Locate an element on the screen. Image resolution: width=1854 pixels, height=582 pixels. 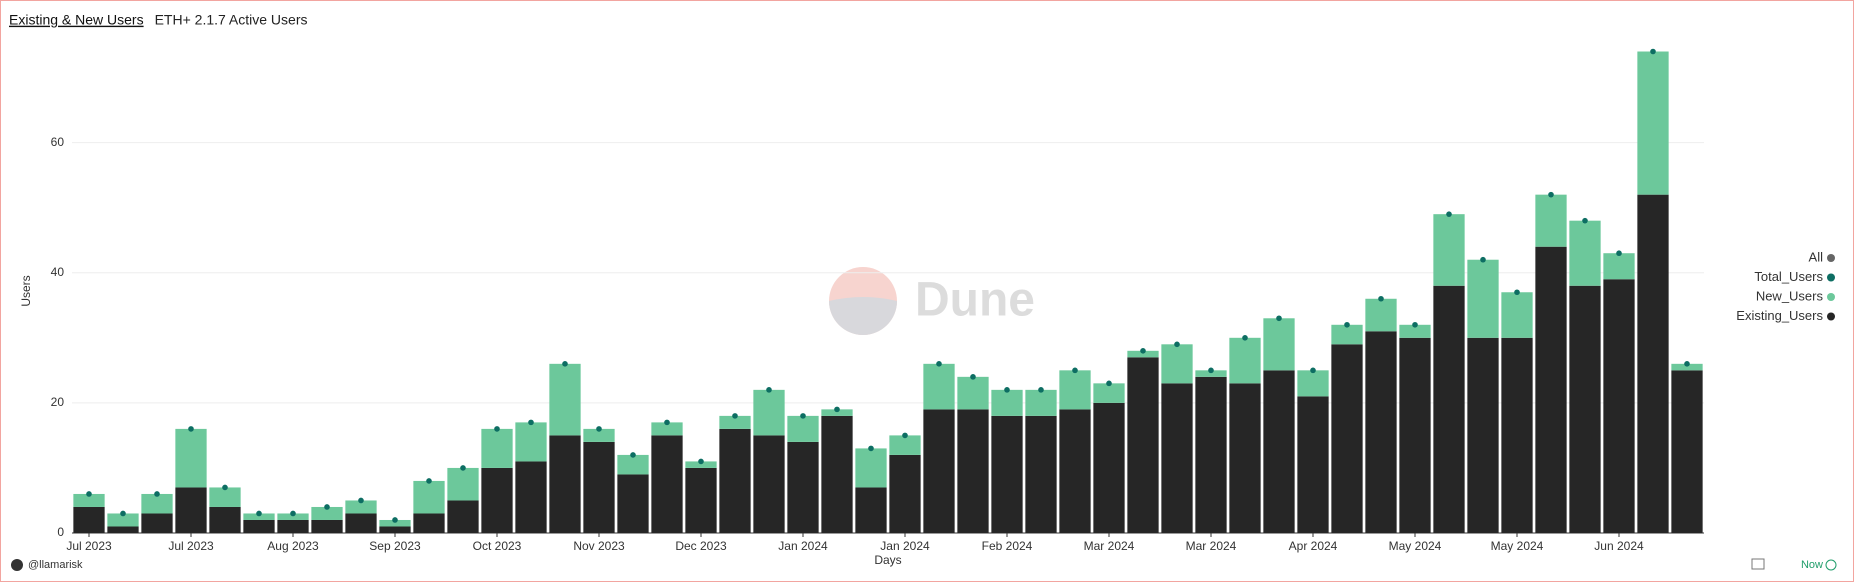
y-tick-label: 60 is located at coordinates (58, 142).